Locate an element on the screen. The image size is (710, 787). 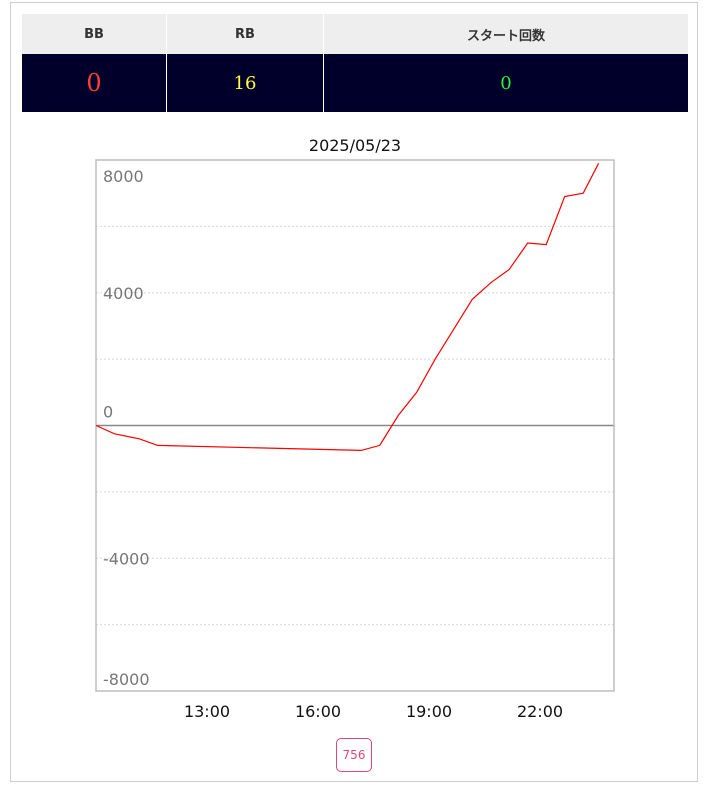
page-number-button: 756 is located at coordinates (354, 755).